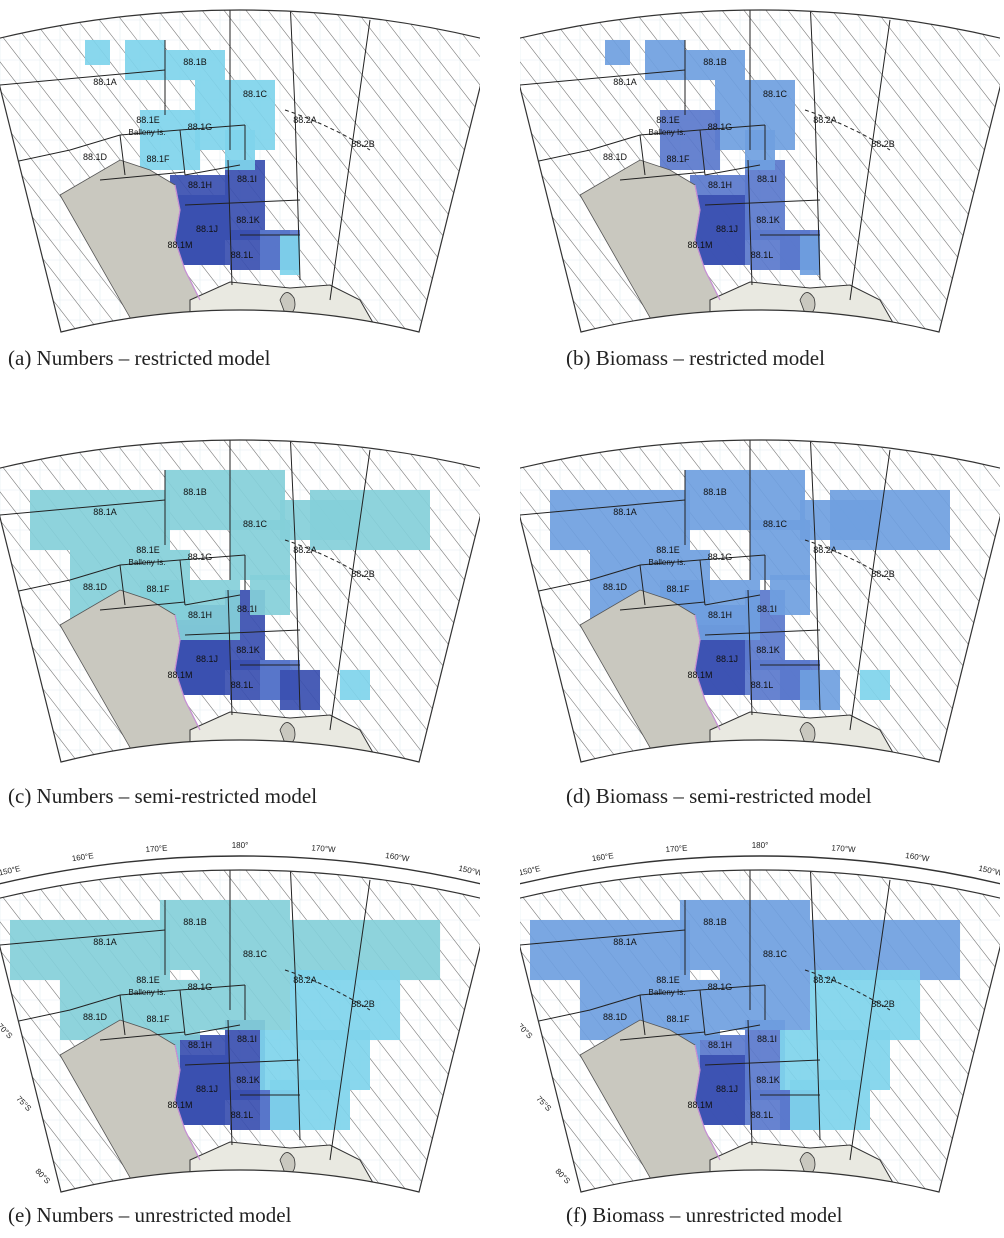 The height and width of the screenshot is (1238, 1004). I want to click on latitude-label: 70°S, so click(527, 1031).